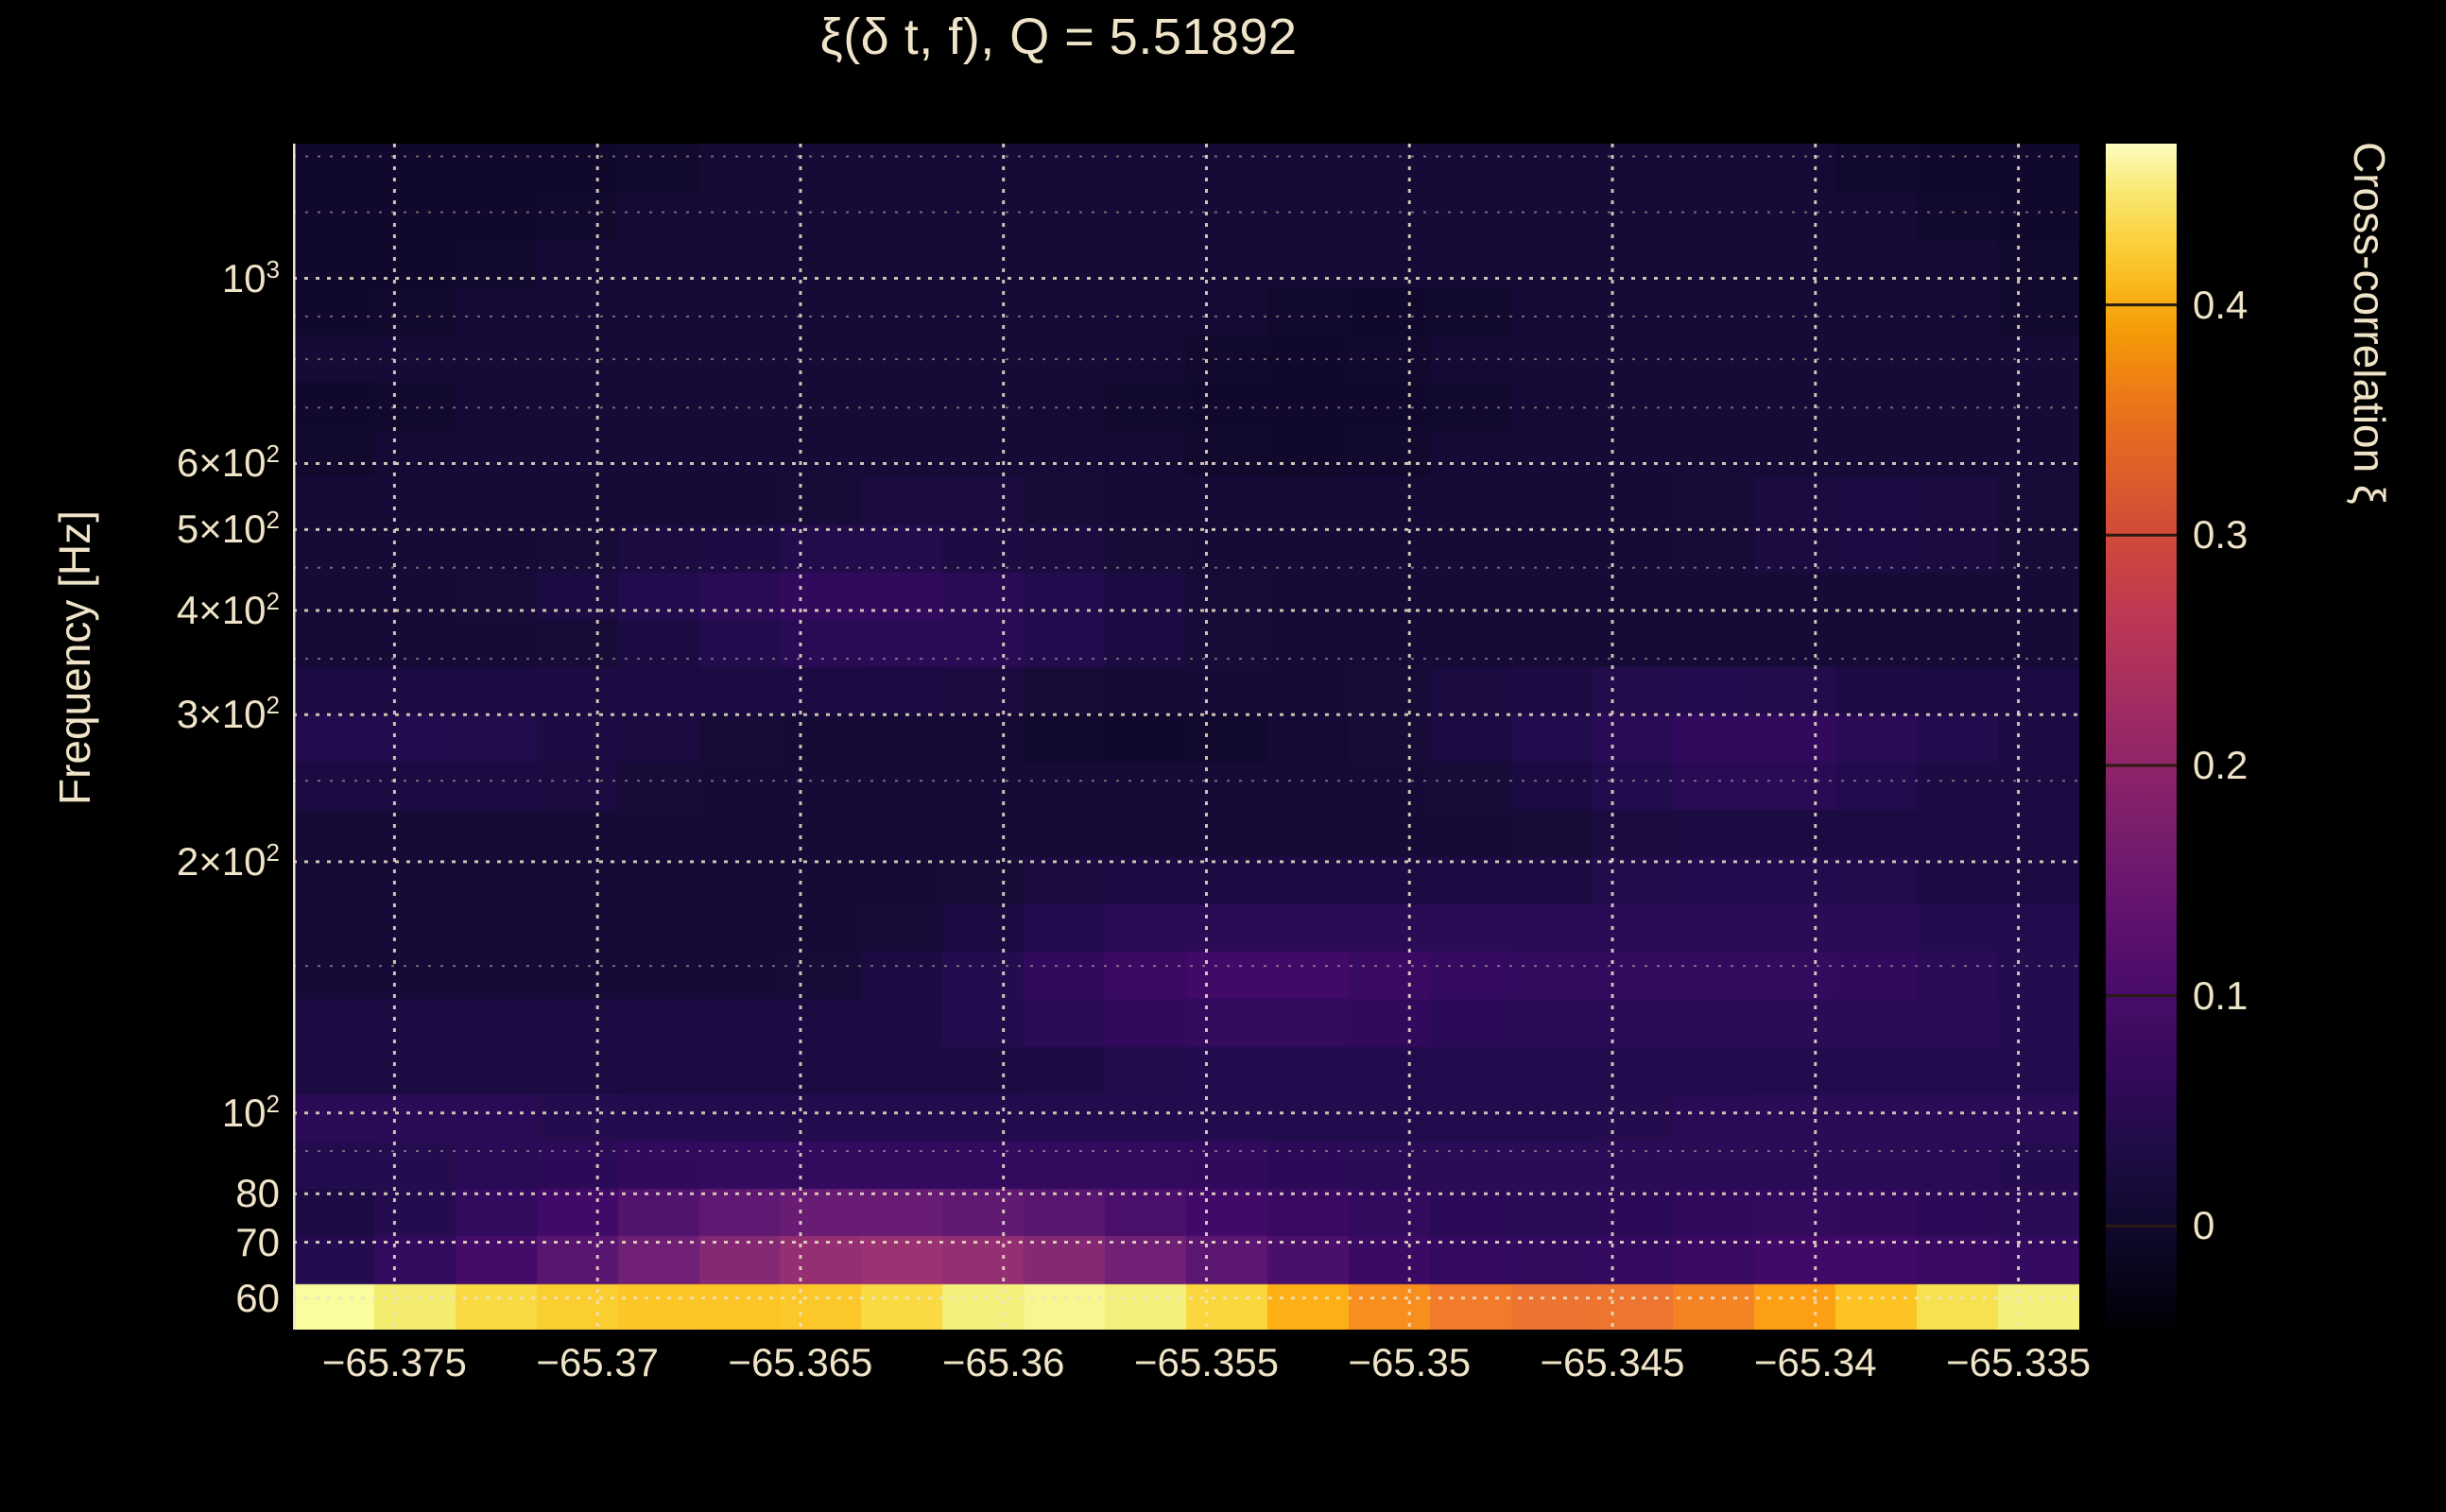 The height and width of the screenshot is (1512, 2446). I want to click on colorbar-tick-label: 0.3, so click(2220, 535).